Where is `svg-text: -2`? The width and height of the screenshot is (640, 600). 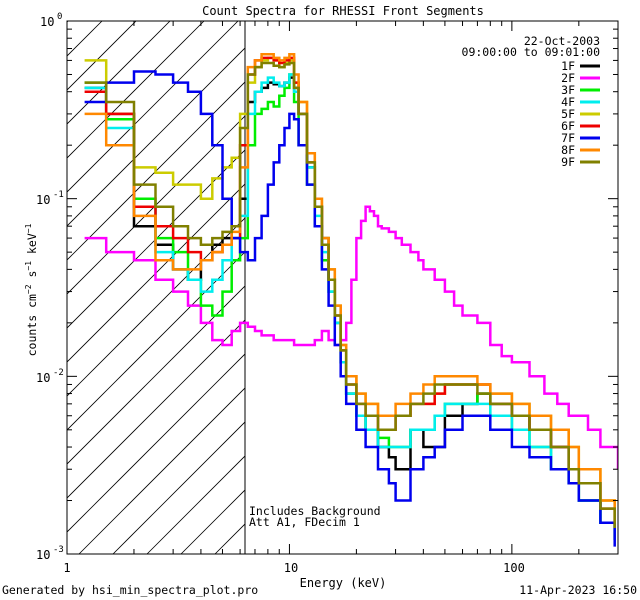 svg-text: -2 is located at coordinates (58, 373).